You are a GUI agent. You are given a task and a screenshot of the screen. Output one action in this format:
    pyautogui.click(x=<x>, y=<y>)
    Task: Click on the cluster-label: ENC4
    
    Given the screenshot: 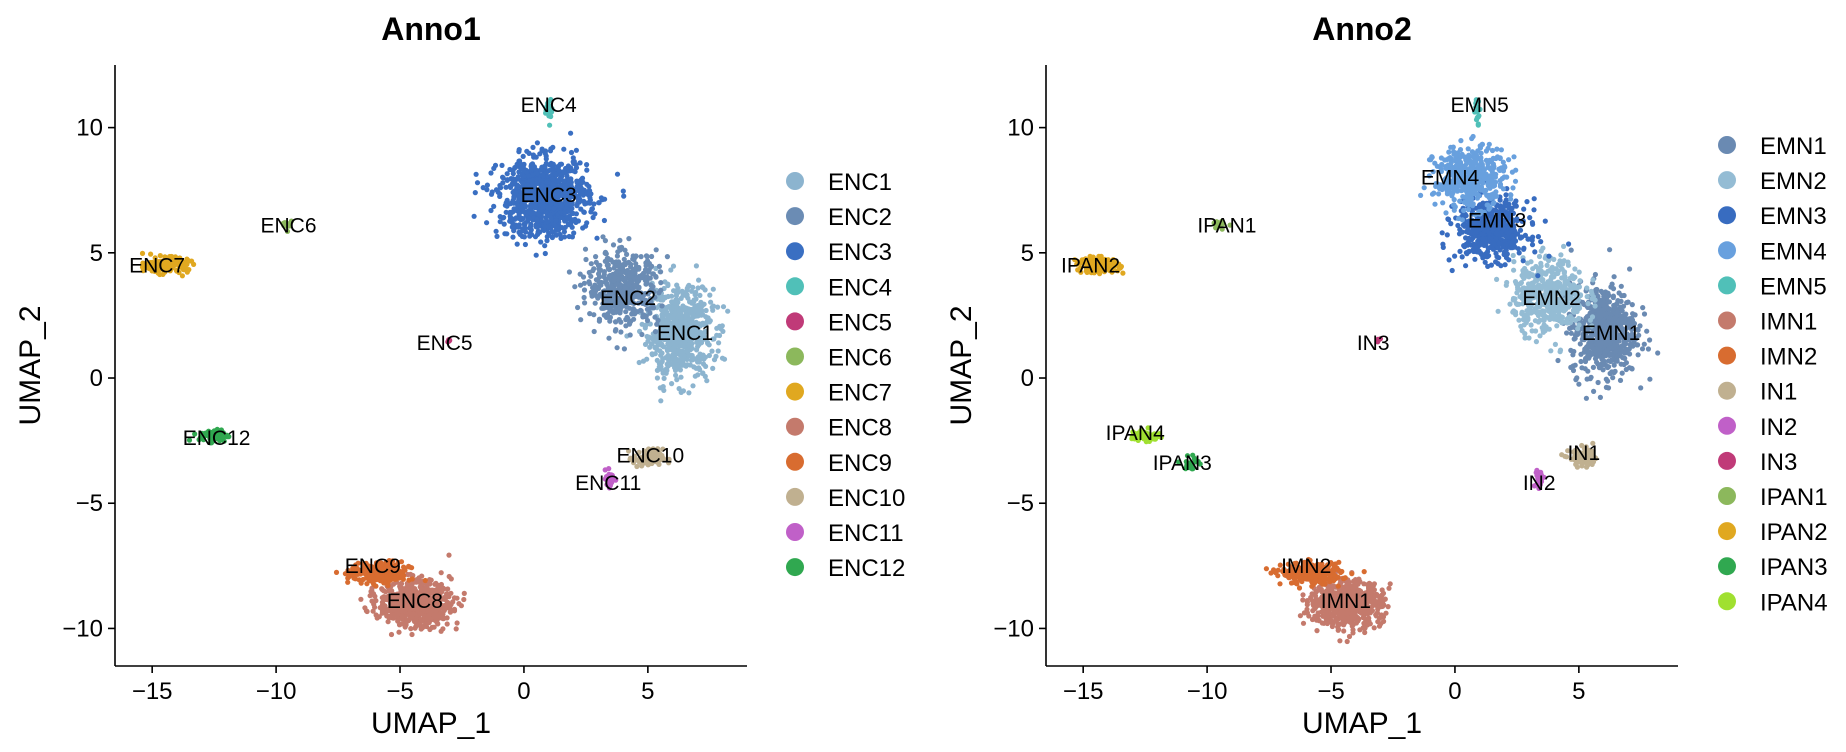 What is the action you would take?
    pyautogui.click(x=549, y=105)
    